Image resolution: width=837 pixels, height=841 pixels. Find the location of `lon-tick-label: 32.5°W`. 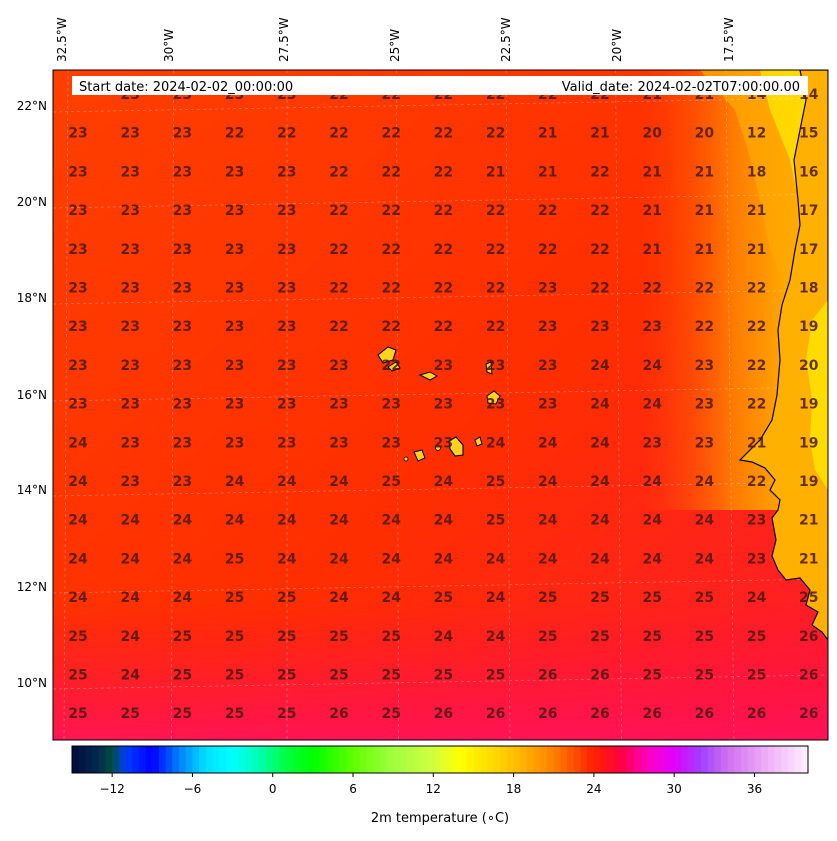

lon-tick-label: 32.5°W is located at coordinates (62, 39).